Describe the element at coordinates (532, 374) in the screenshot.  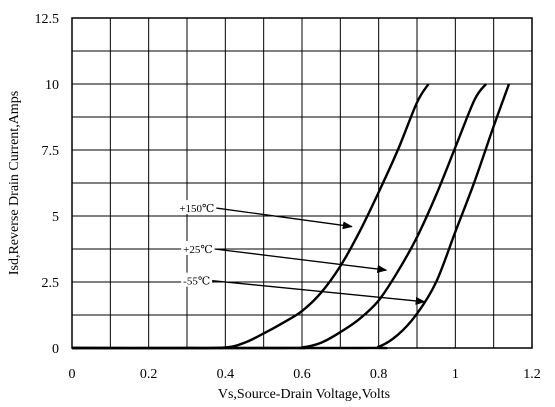
I see `x-tick-label: 1.2` at that location.